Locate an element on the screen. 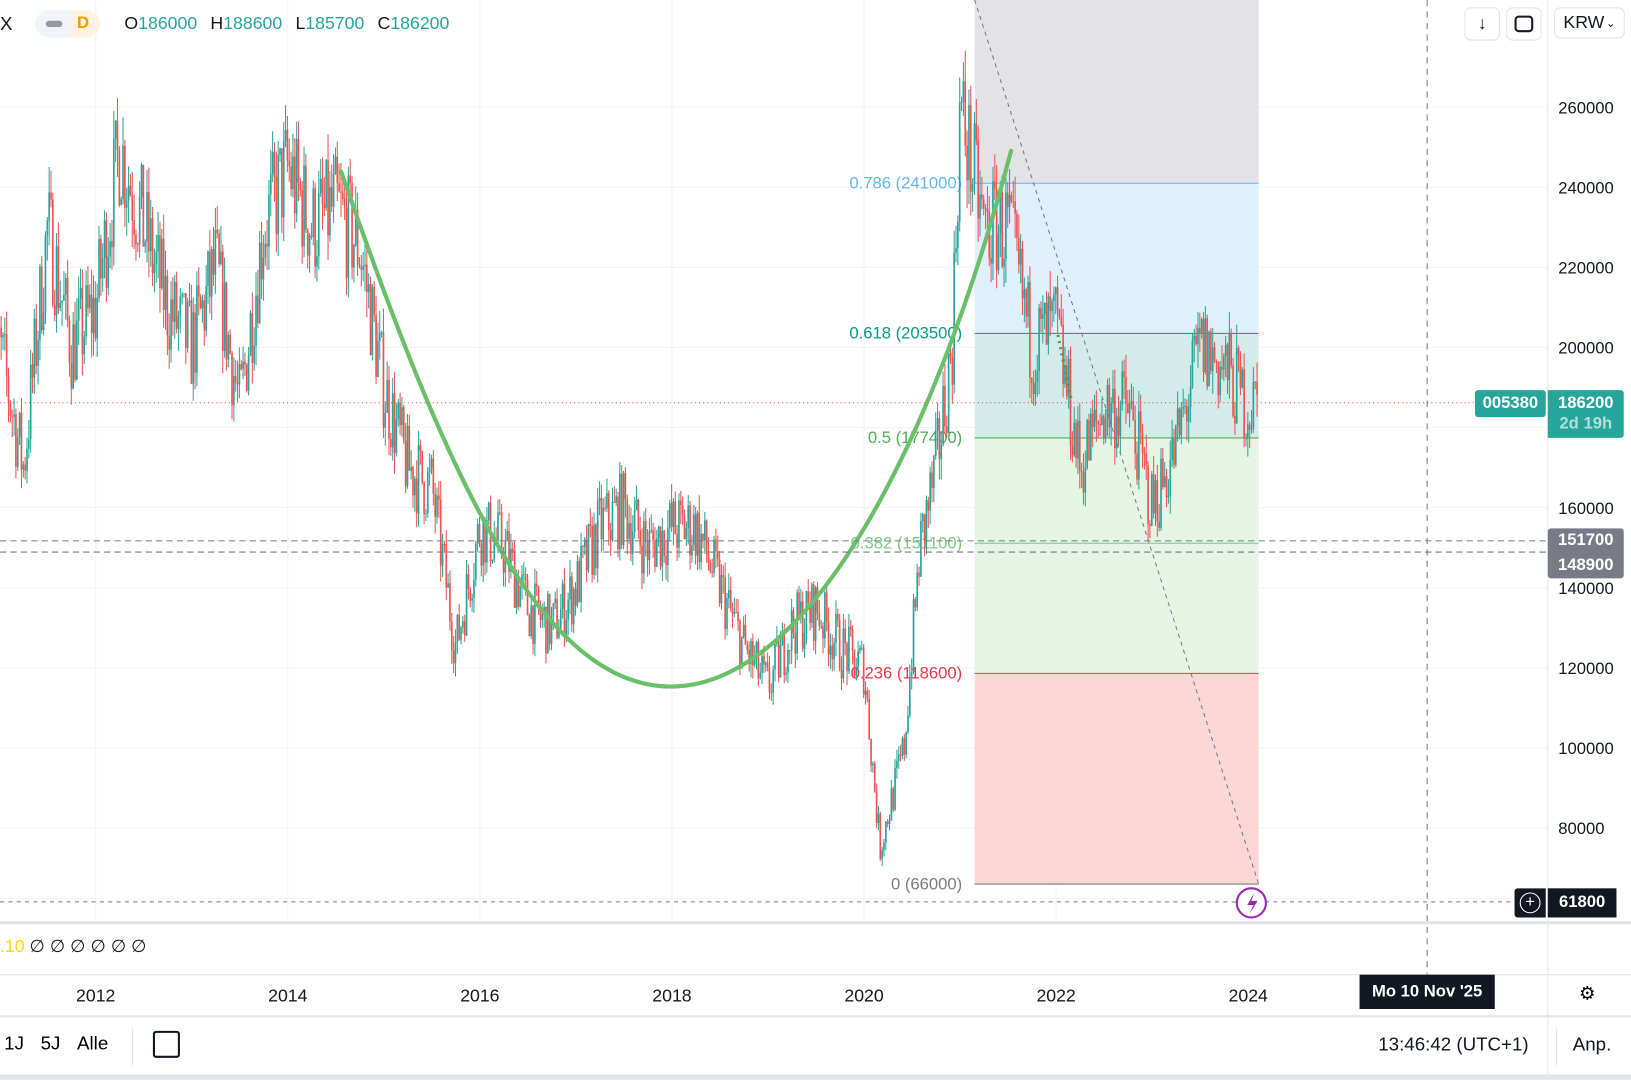 The height and width of the screenshot is (1080, 1631). interval: D is located at coordinates (85, 24).